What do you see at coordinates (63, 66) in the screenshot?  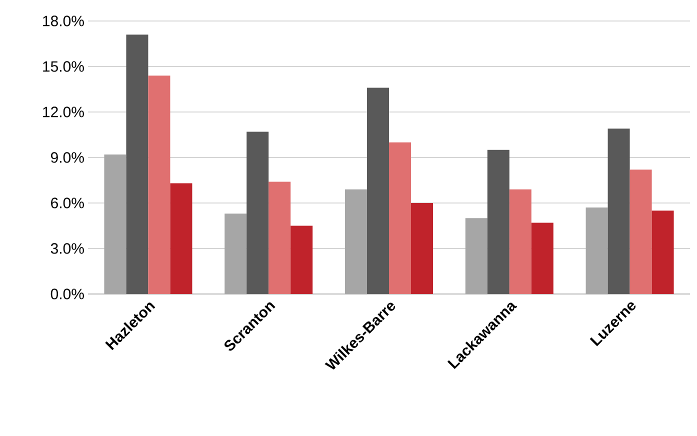 I see `y-tick-label: 15.0%` at bounding box center [63, 66].